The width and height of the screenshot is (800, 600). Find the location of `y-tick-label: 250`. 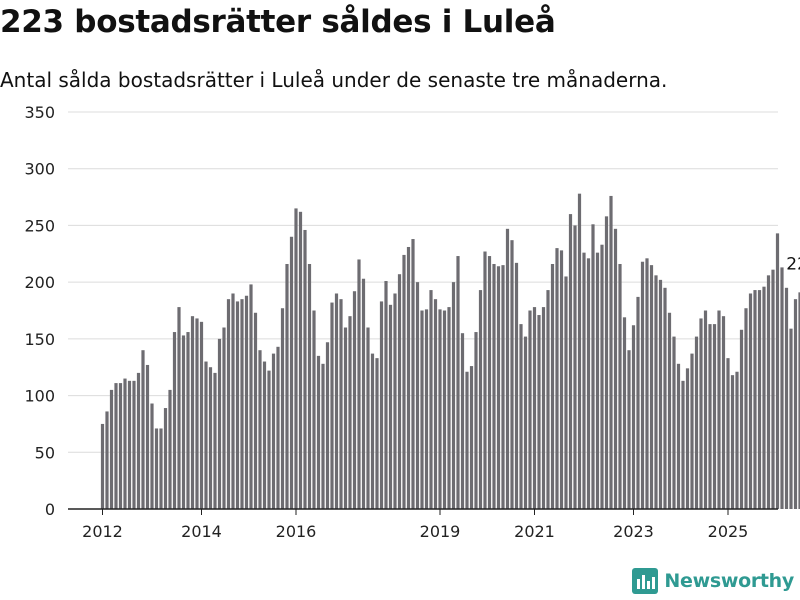

y-tick-label: 250 is located at coordinates (39, 225).